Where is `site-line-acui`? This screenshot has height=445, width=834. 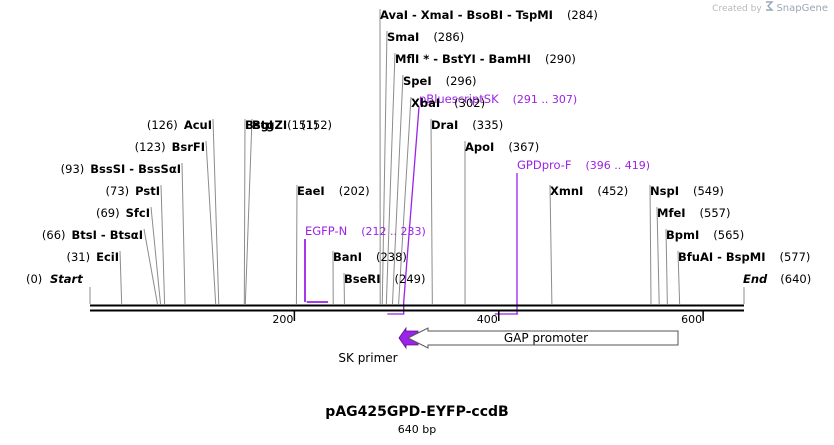
site-line-acui is located at coordinates (216, 211).